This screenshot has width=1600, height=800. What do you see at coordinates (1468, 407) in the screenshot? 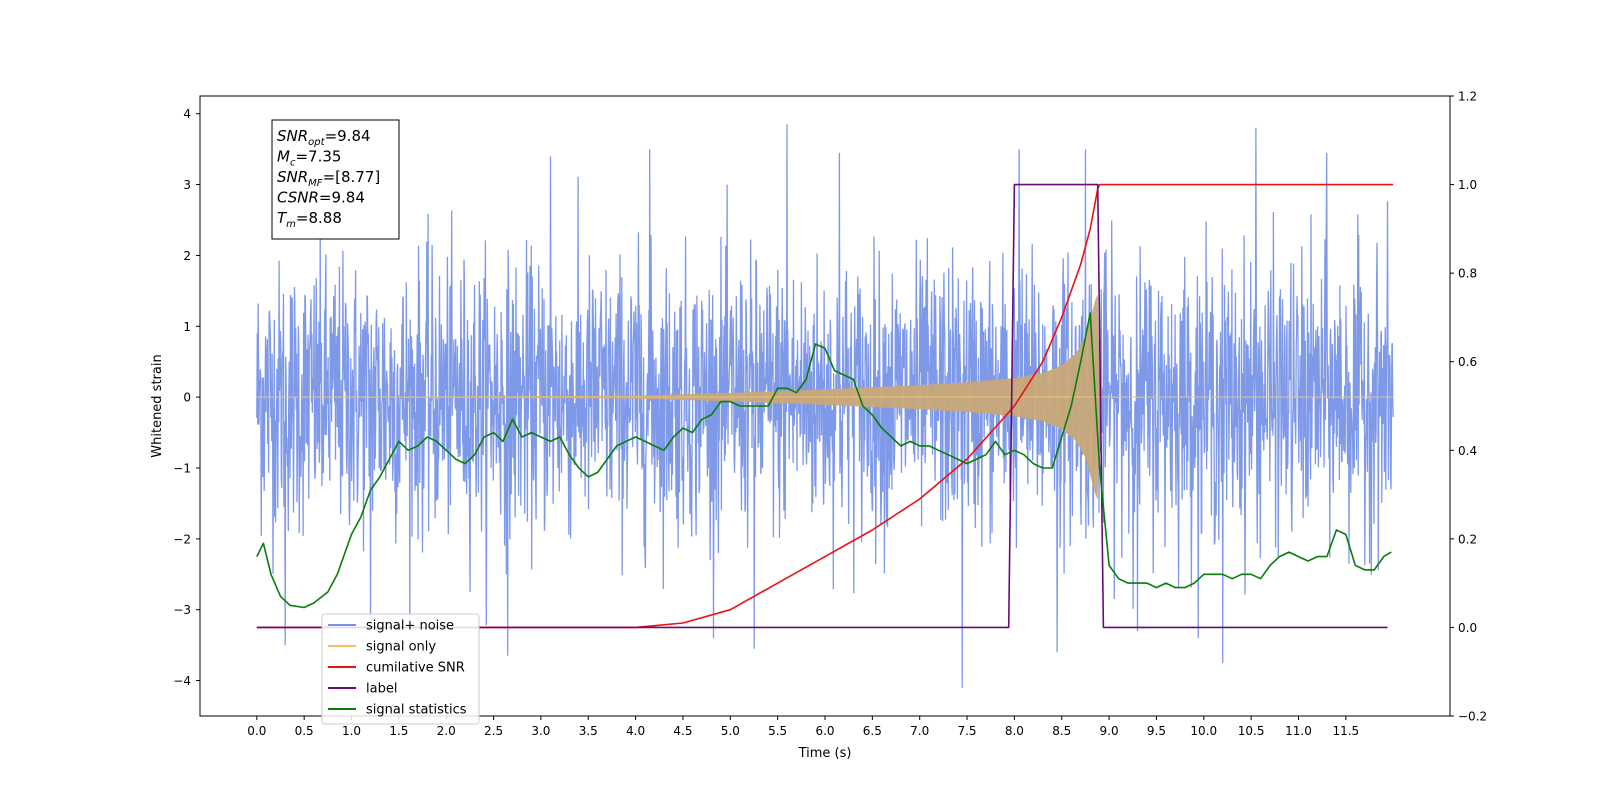
I see `y-axis-right: −0.2 0.0 0.2 0.4 0.6 0.8 1.0 1.2` at bounding box center [1468, 407].